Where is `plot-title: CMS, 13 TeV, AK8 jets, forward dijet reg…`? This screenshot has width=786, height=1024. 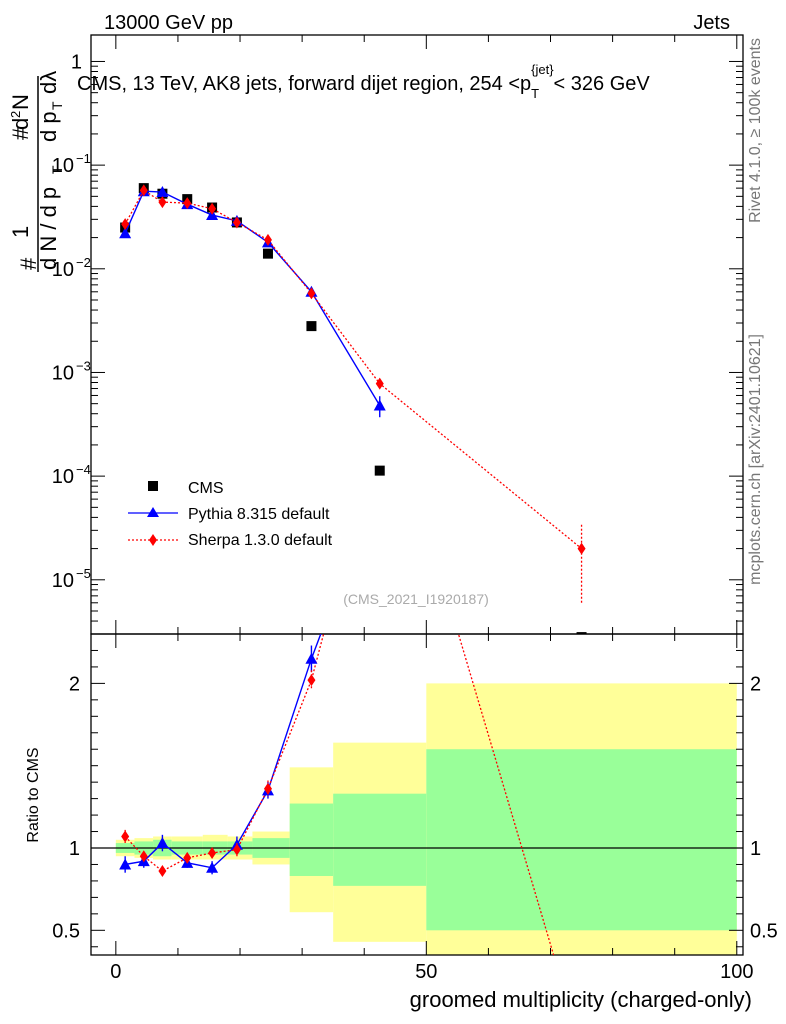 plot-title: CMS, 13 TeV, AK8 jets, forward dijet reg… is located at coordinates (363, 81).